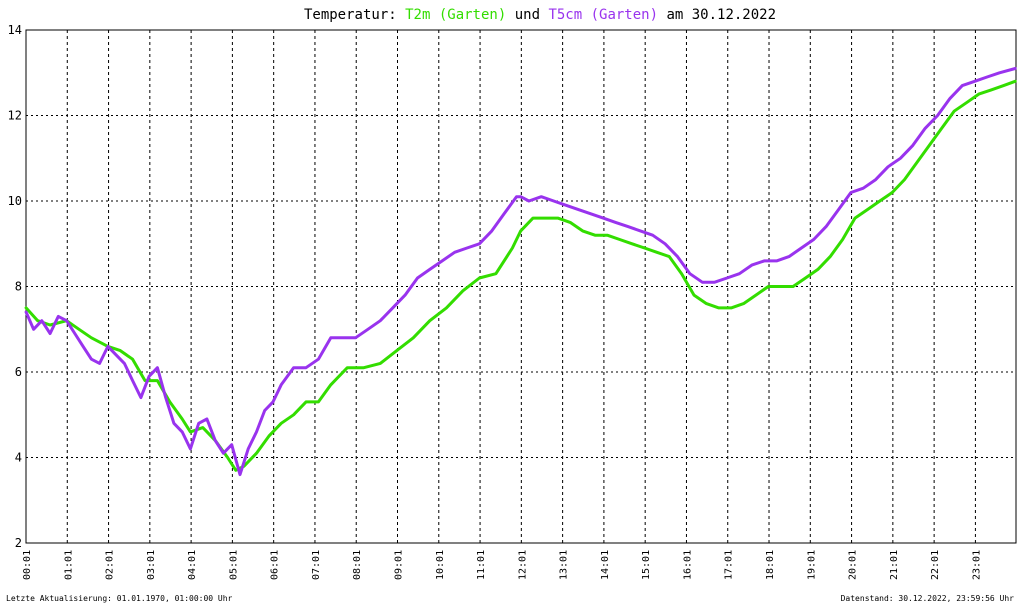 The height and width of the screenshot is (606, 1020). I want to click on x-tick-label: 18:01, so click(770, 565).